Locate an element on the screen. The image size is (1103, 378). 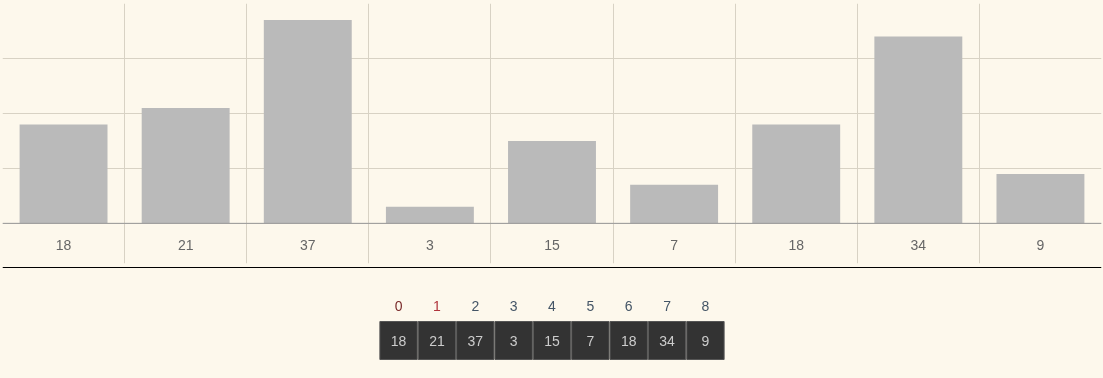
text: 34 is located at coordinates (667, 340).